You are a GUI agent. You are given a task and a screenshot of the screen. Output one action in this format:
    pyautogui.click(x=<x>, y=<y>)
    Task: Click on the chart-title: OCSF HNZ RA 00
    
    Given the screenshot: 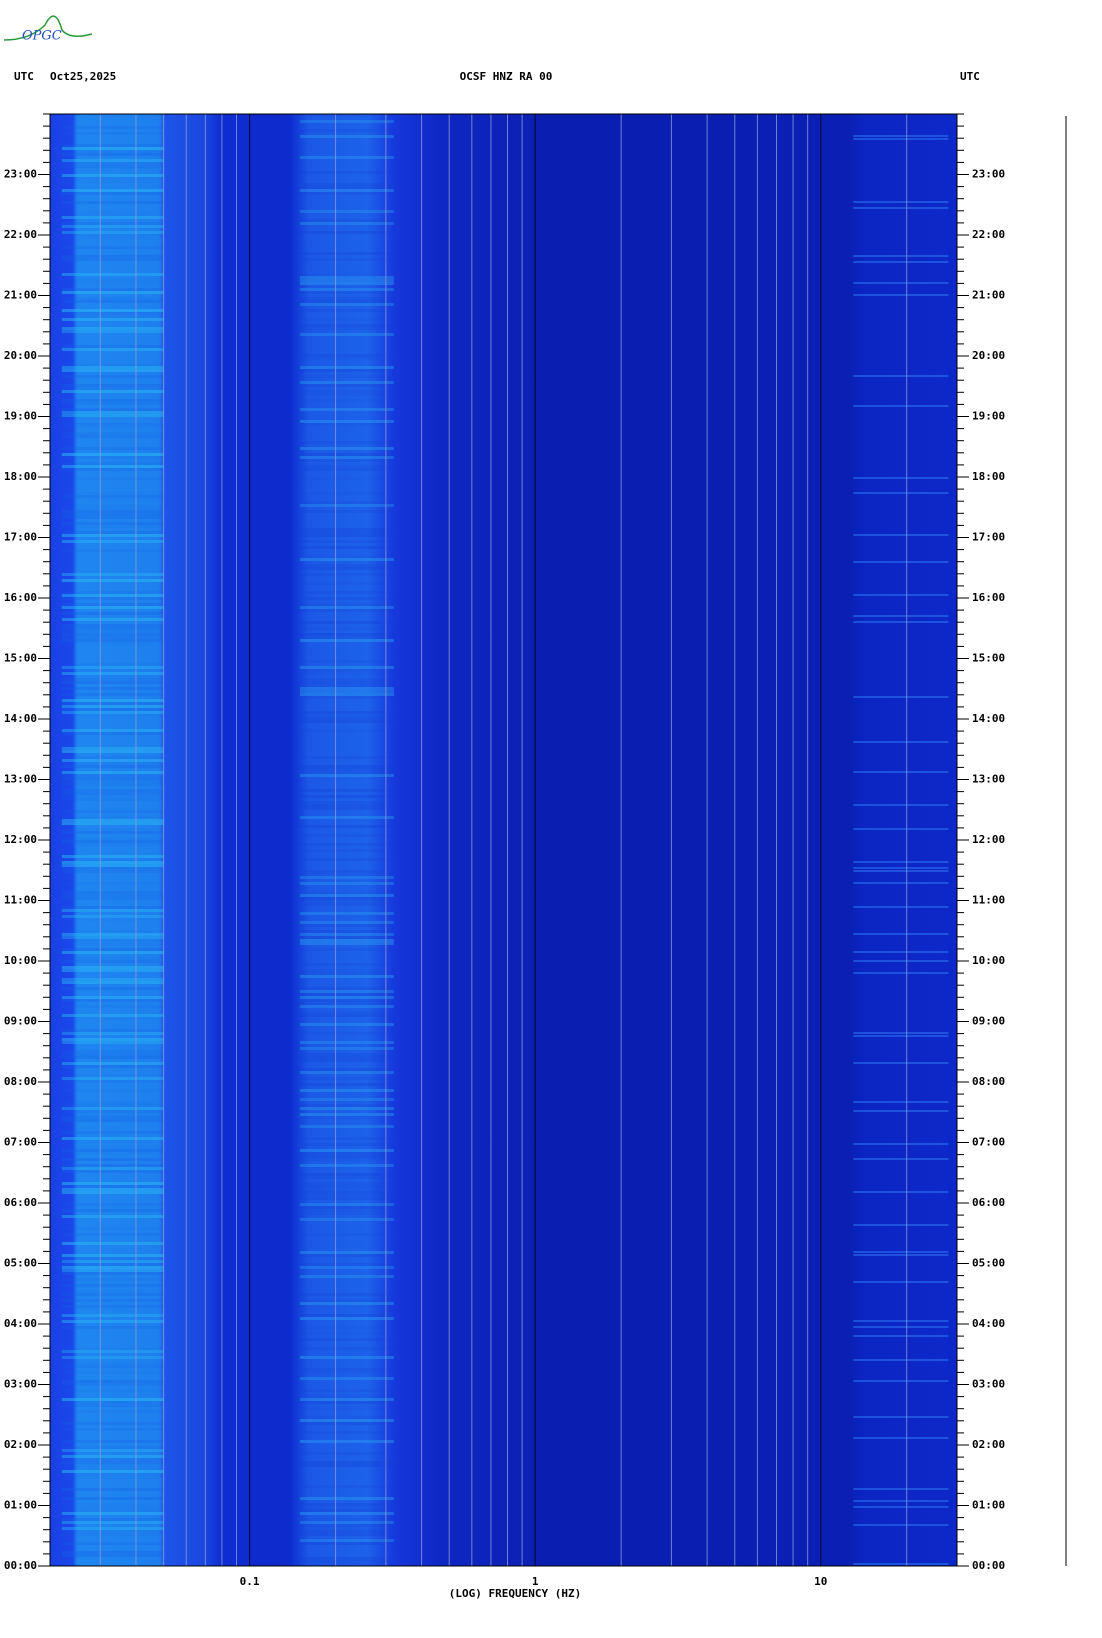 What is the action you would take?
    pyautogui.click(x=506, y=76)
    